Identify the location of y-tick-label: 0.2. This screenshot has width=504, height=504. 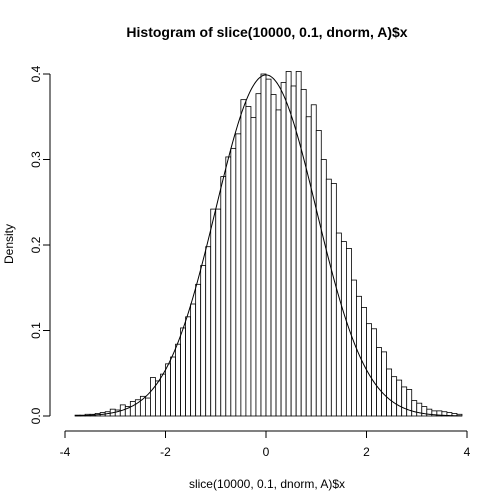
(36, 244).